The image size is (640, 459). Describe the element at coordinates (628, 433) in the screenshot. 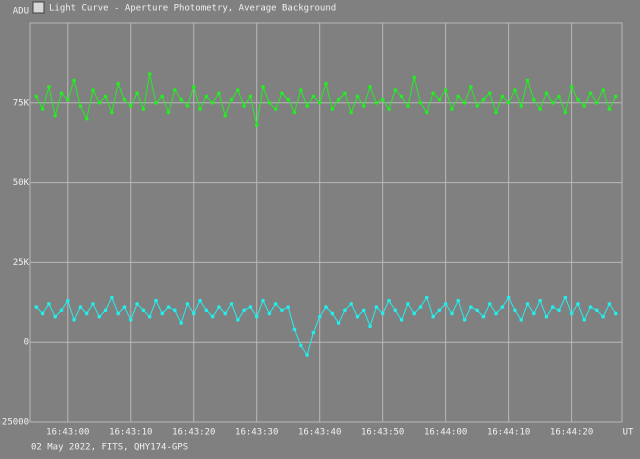

I see `x-axis-label: UT` at that location.